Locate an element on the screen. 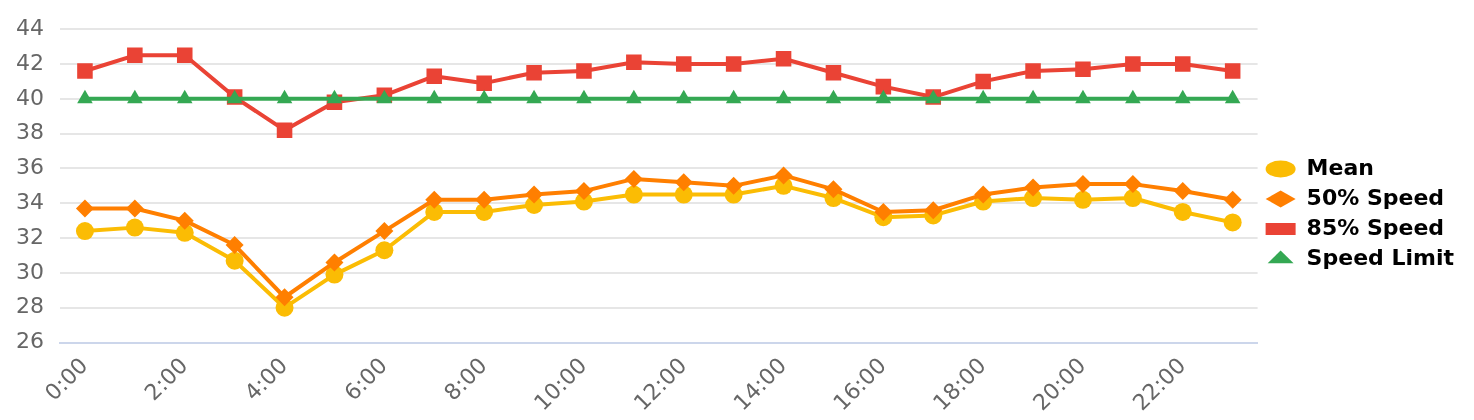 This screenshot has height=420, width=1474. y-tick-label: 36 is located at coordinates (29, 167).